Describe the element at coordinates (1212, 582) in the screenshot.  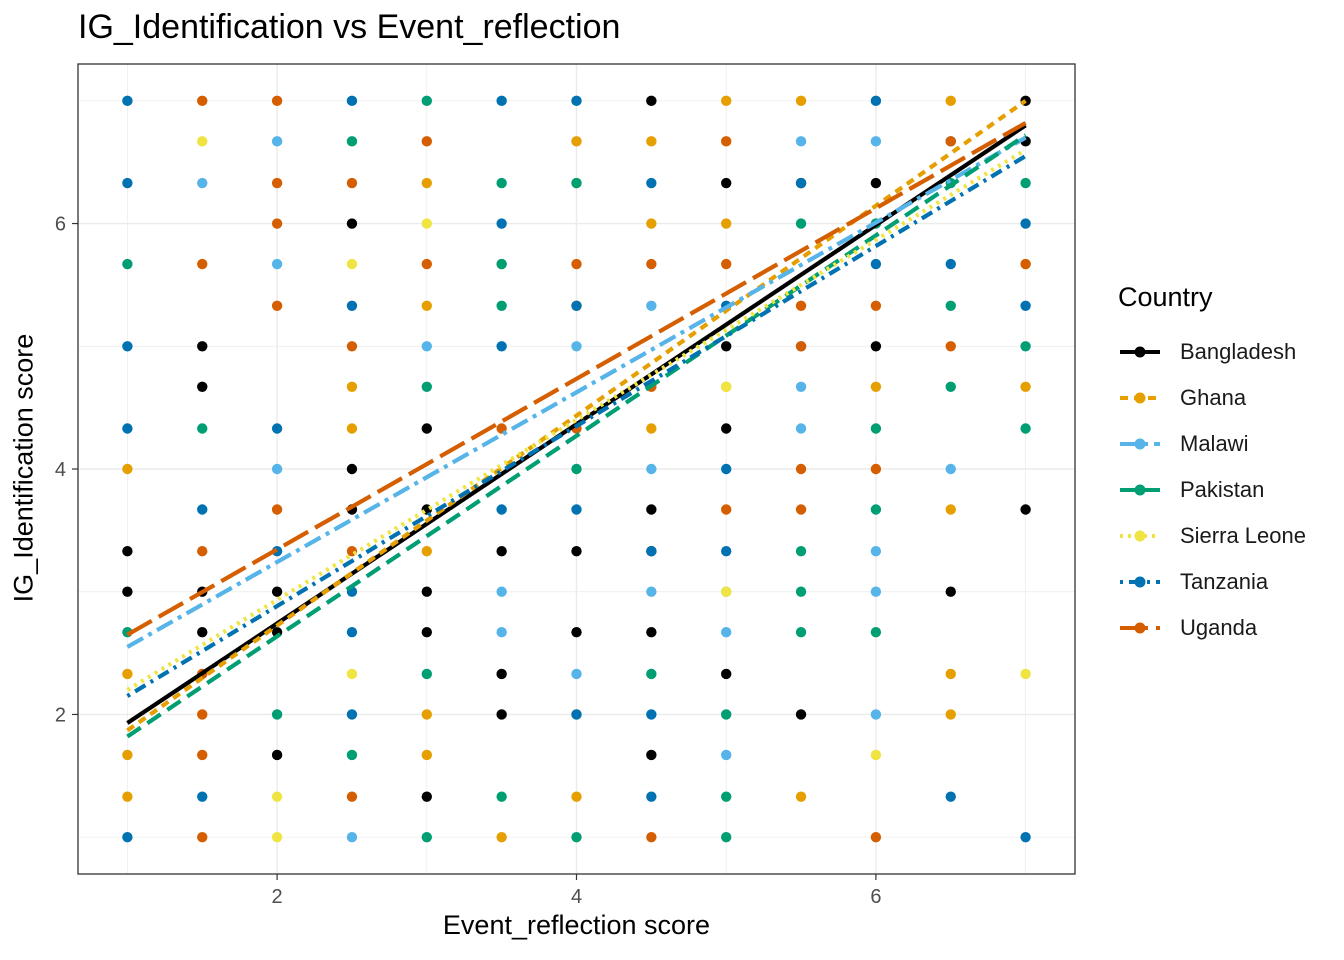
I see `legend-item: Tanzania` at that location.